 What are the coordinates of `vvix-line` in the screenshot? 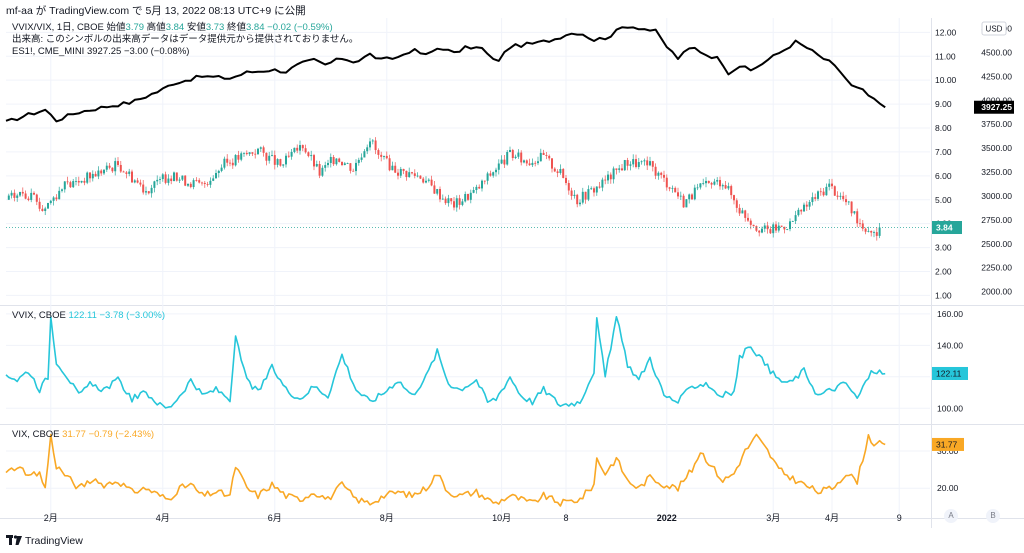 It's located at (445, 362).